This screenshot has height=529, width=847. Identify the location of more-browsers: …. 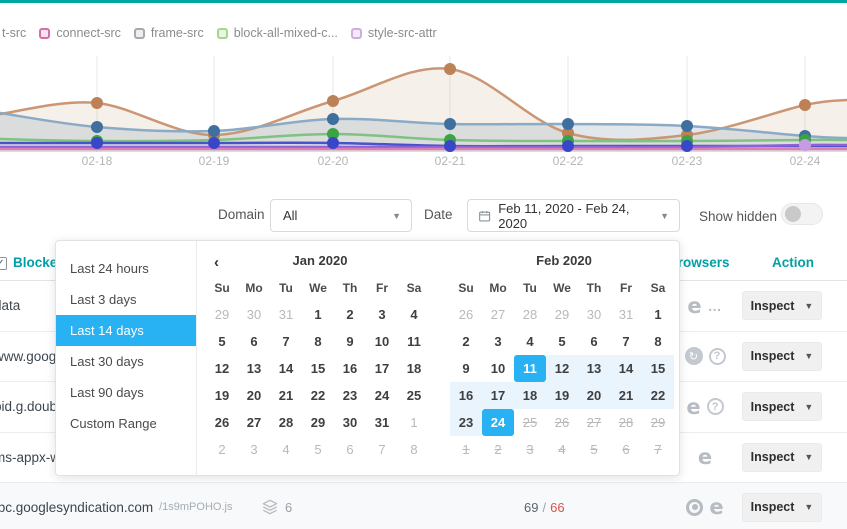
(715, 305).